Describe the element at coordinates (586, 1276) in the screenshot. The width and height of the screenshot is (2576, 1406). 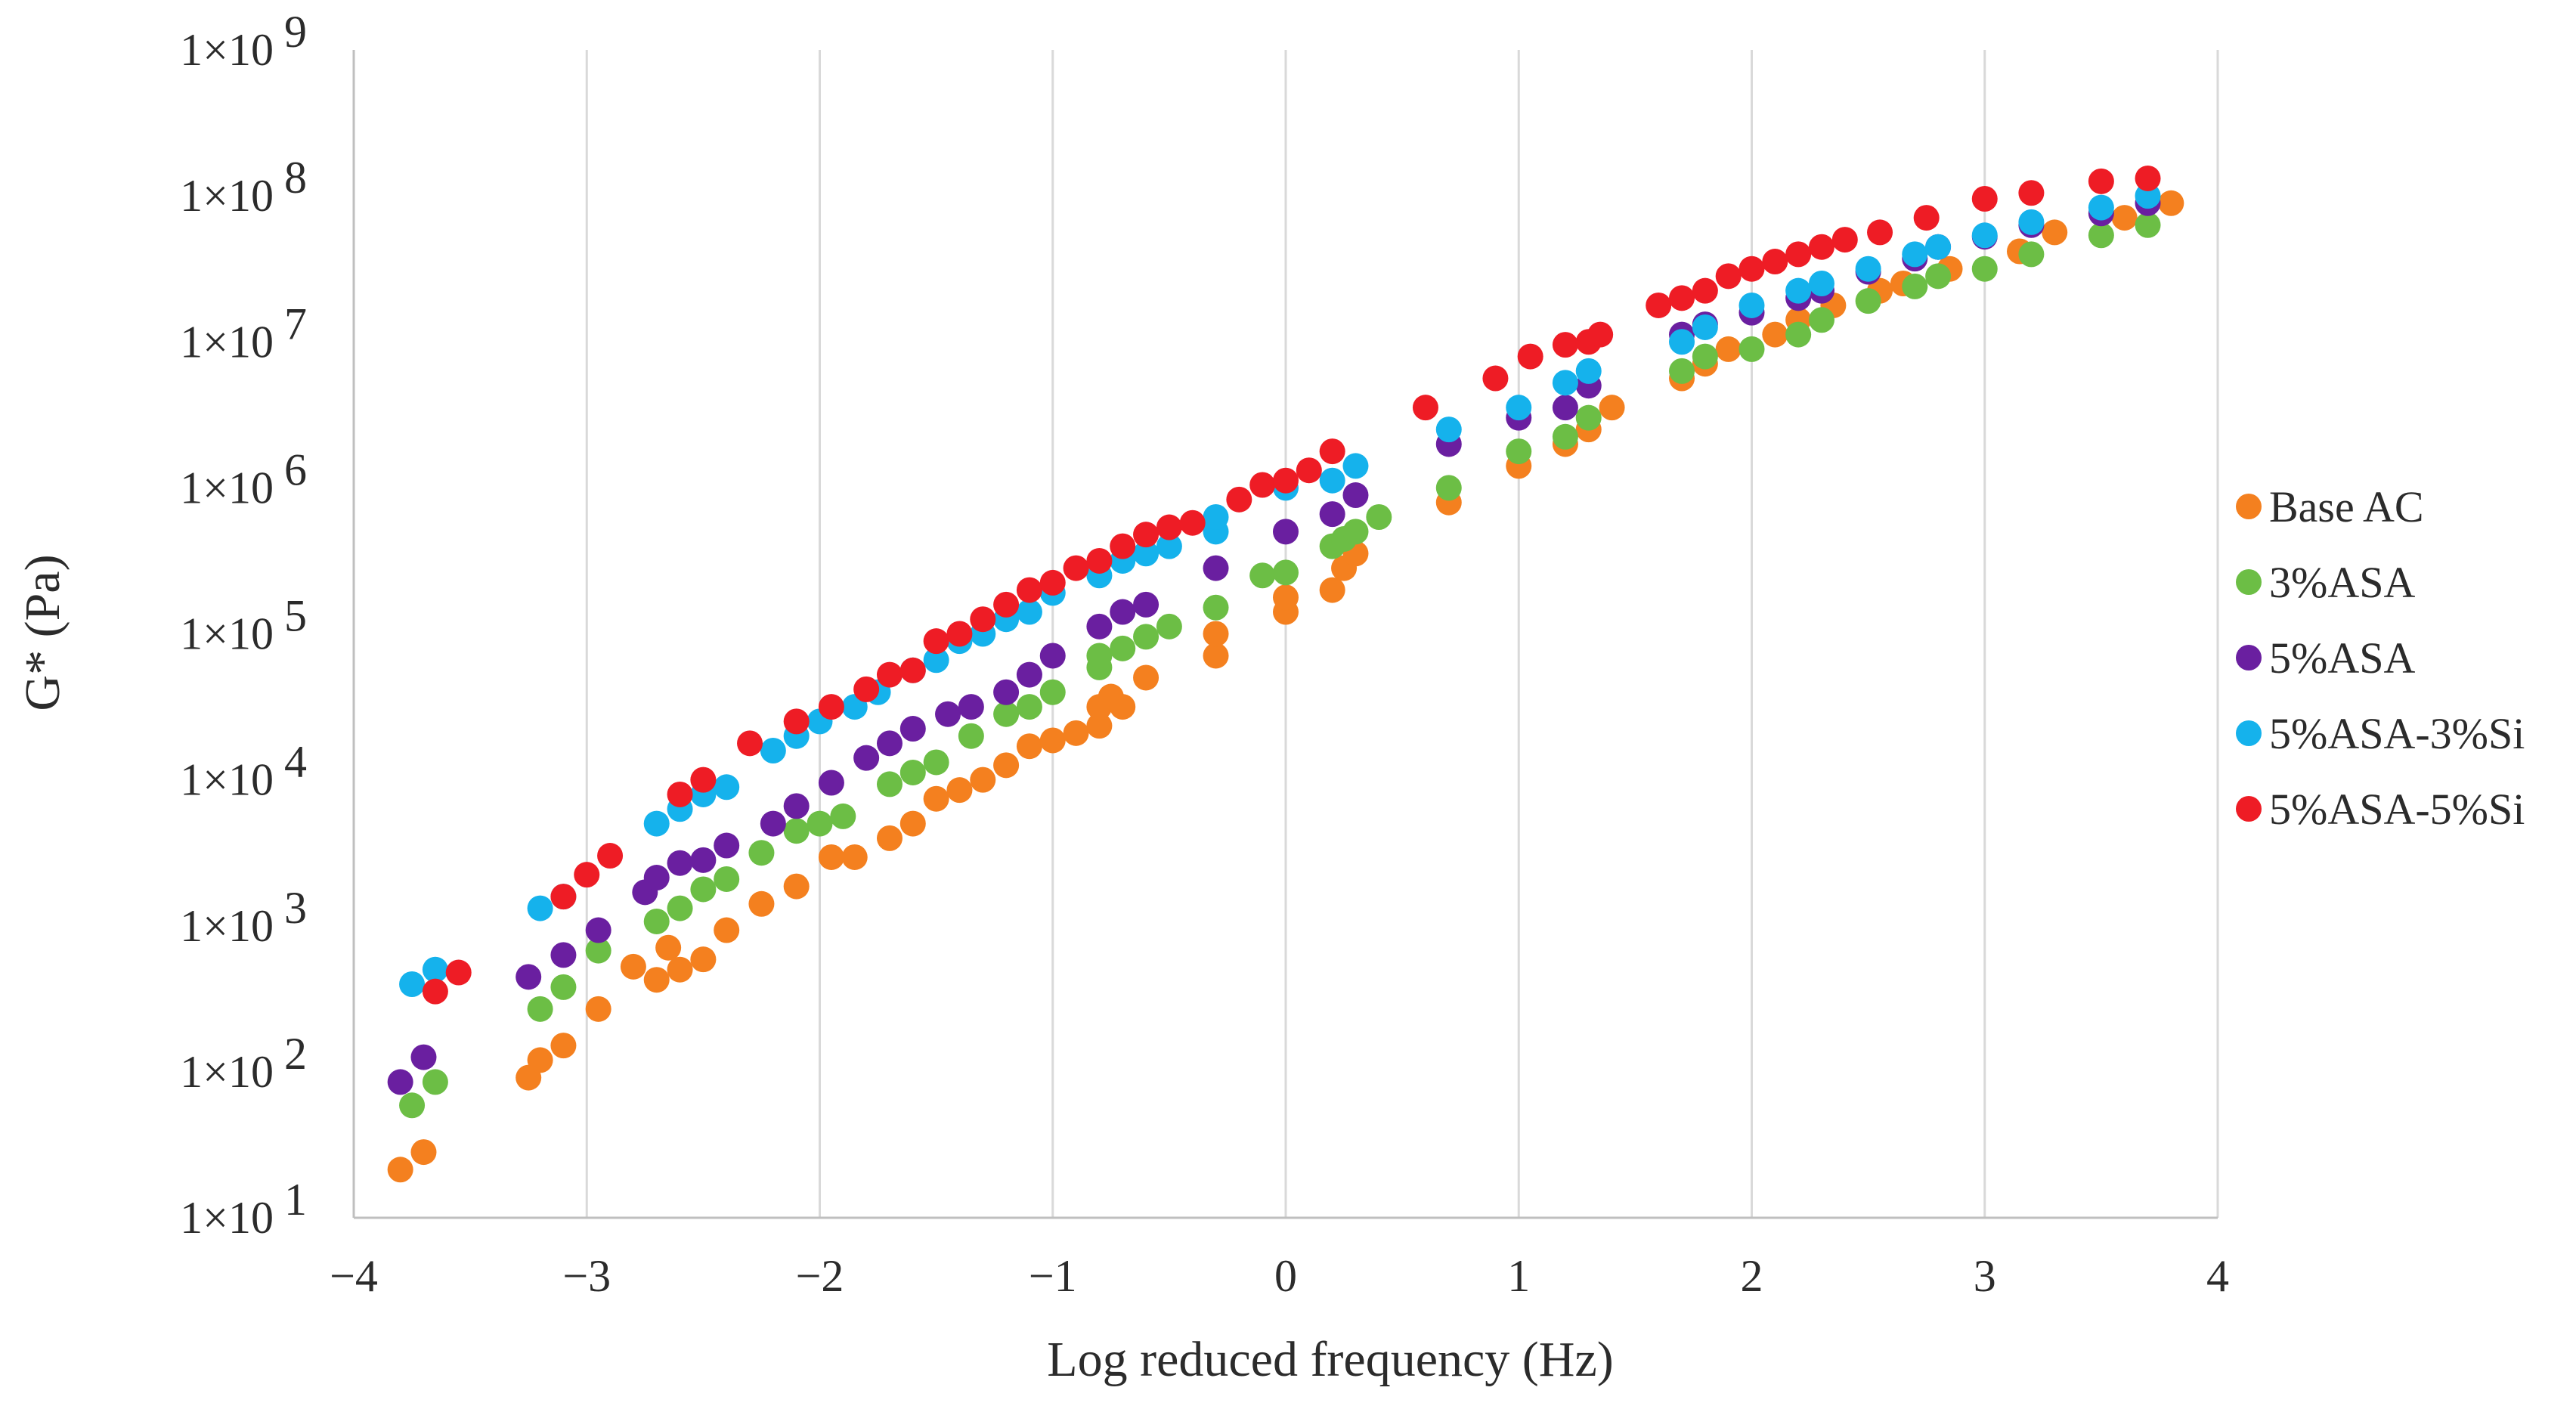
I see `x-tick-label: −3` at that location.